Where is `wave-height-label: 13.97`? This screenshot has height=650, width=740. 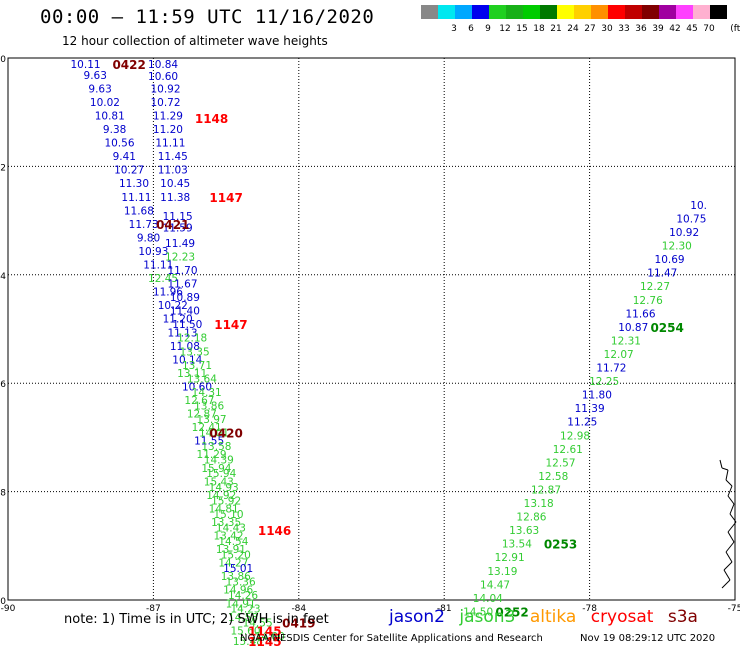 wave-height-label: 13.97 is located at coordinates (212, 420).